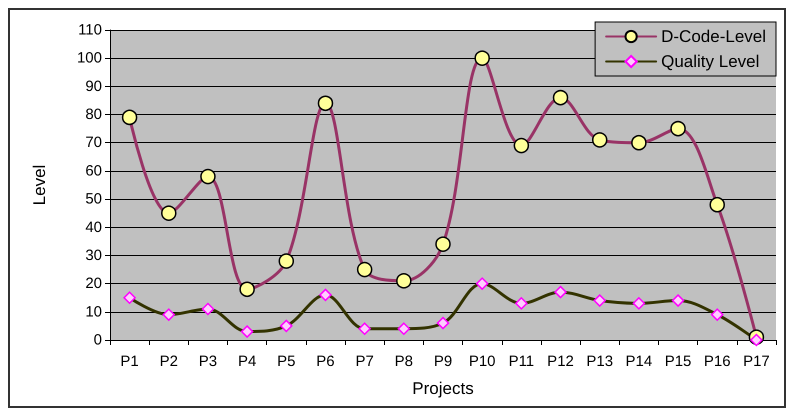  Describe the element at coordinates (325, 361) in the screenshot. I see `x-tick-label: P6` at that location.